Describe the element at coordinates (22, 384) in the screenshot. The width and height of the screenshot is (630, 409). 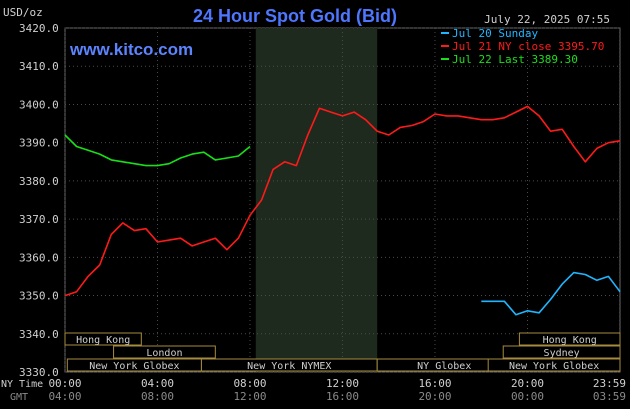
I see `x-axis-ny-label: NY Time` at that location.